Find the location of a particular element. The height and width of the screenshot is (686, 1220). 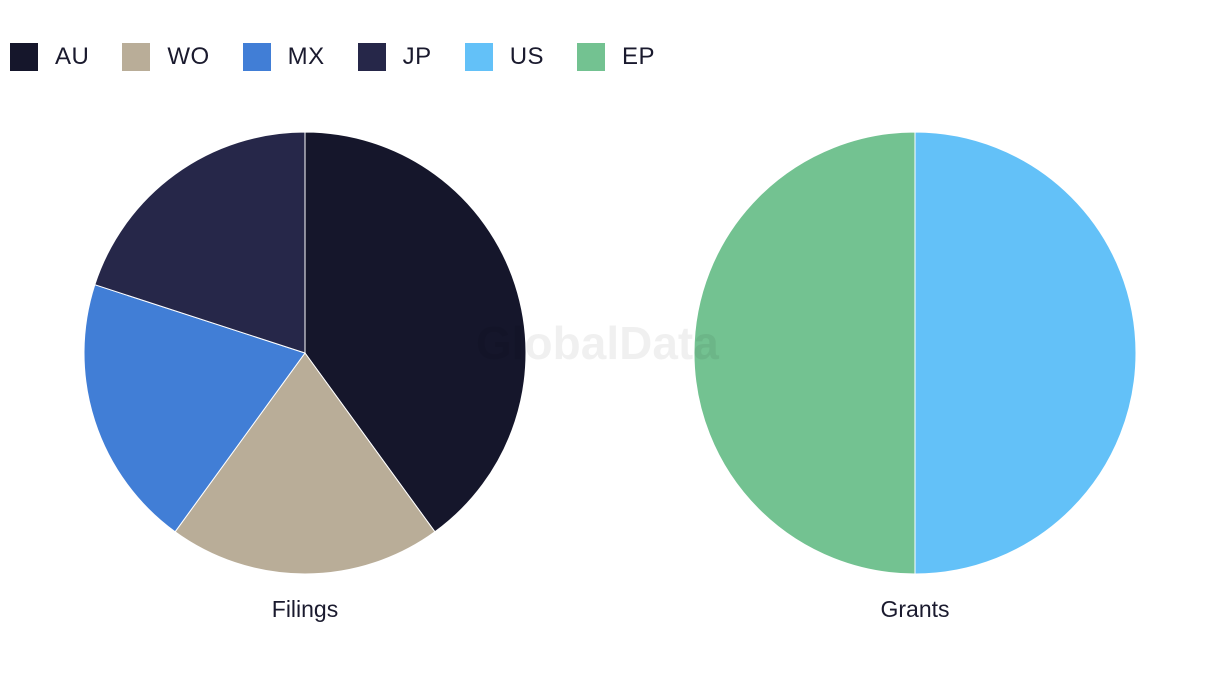

pie-slice-mx is located at coordinates (194, 408).